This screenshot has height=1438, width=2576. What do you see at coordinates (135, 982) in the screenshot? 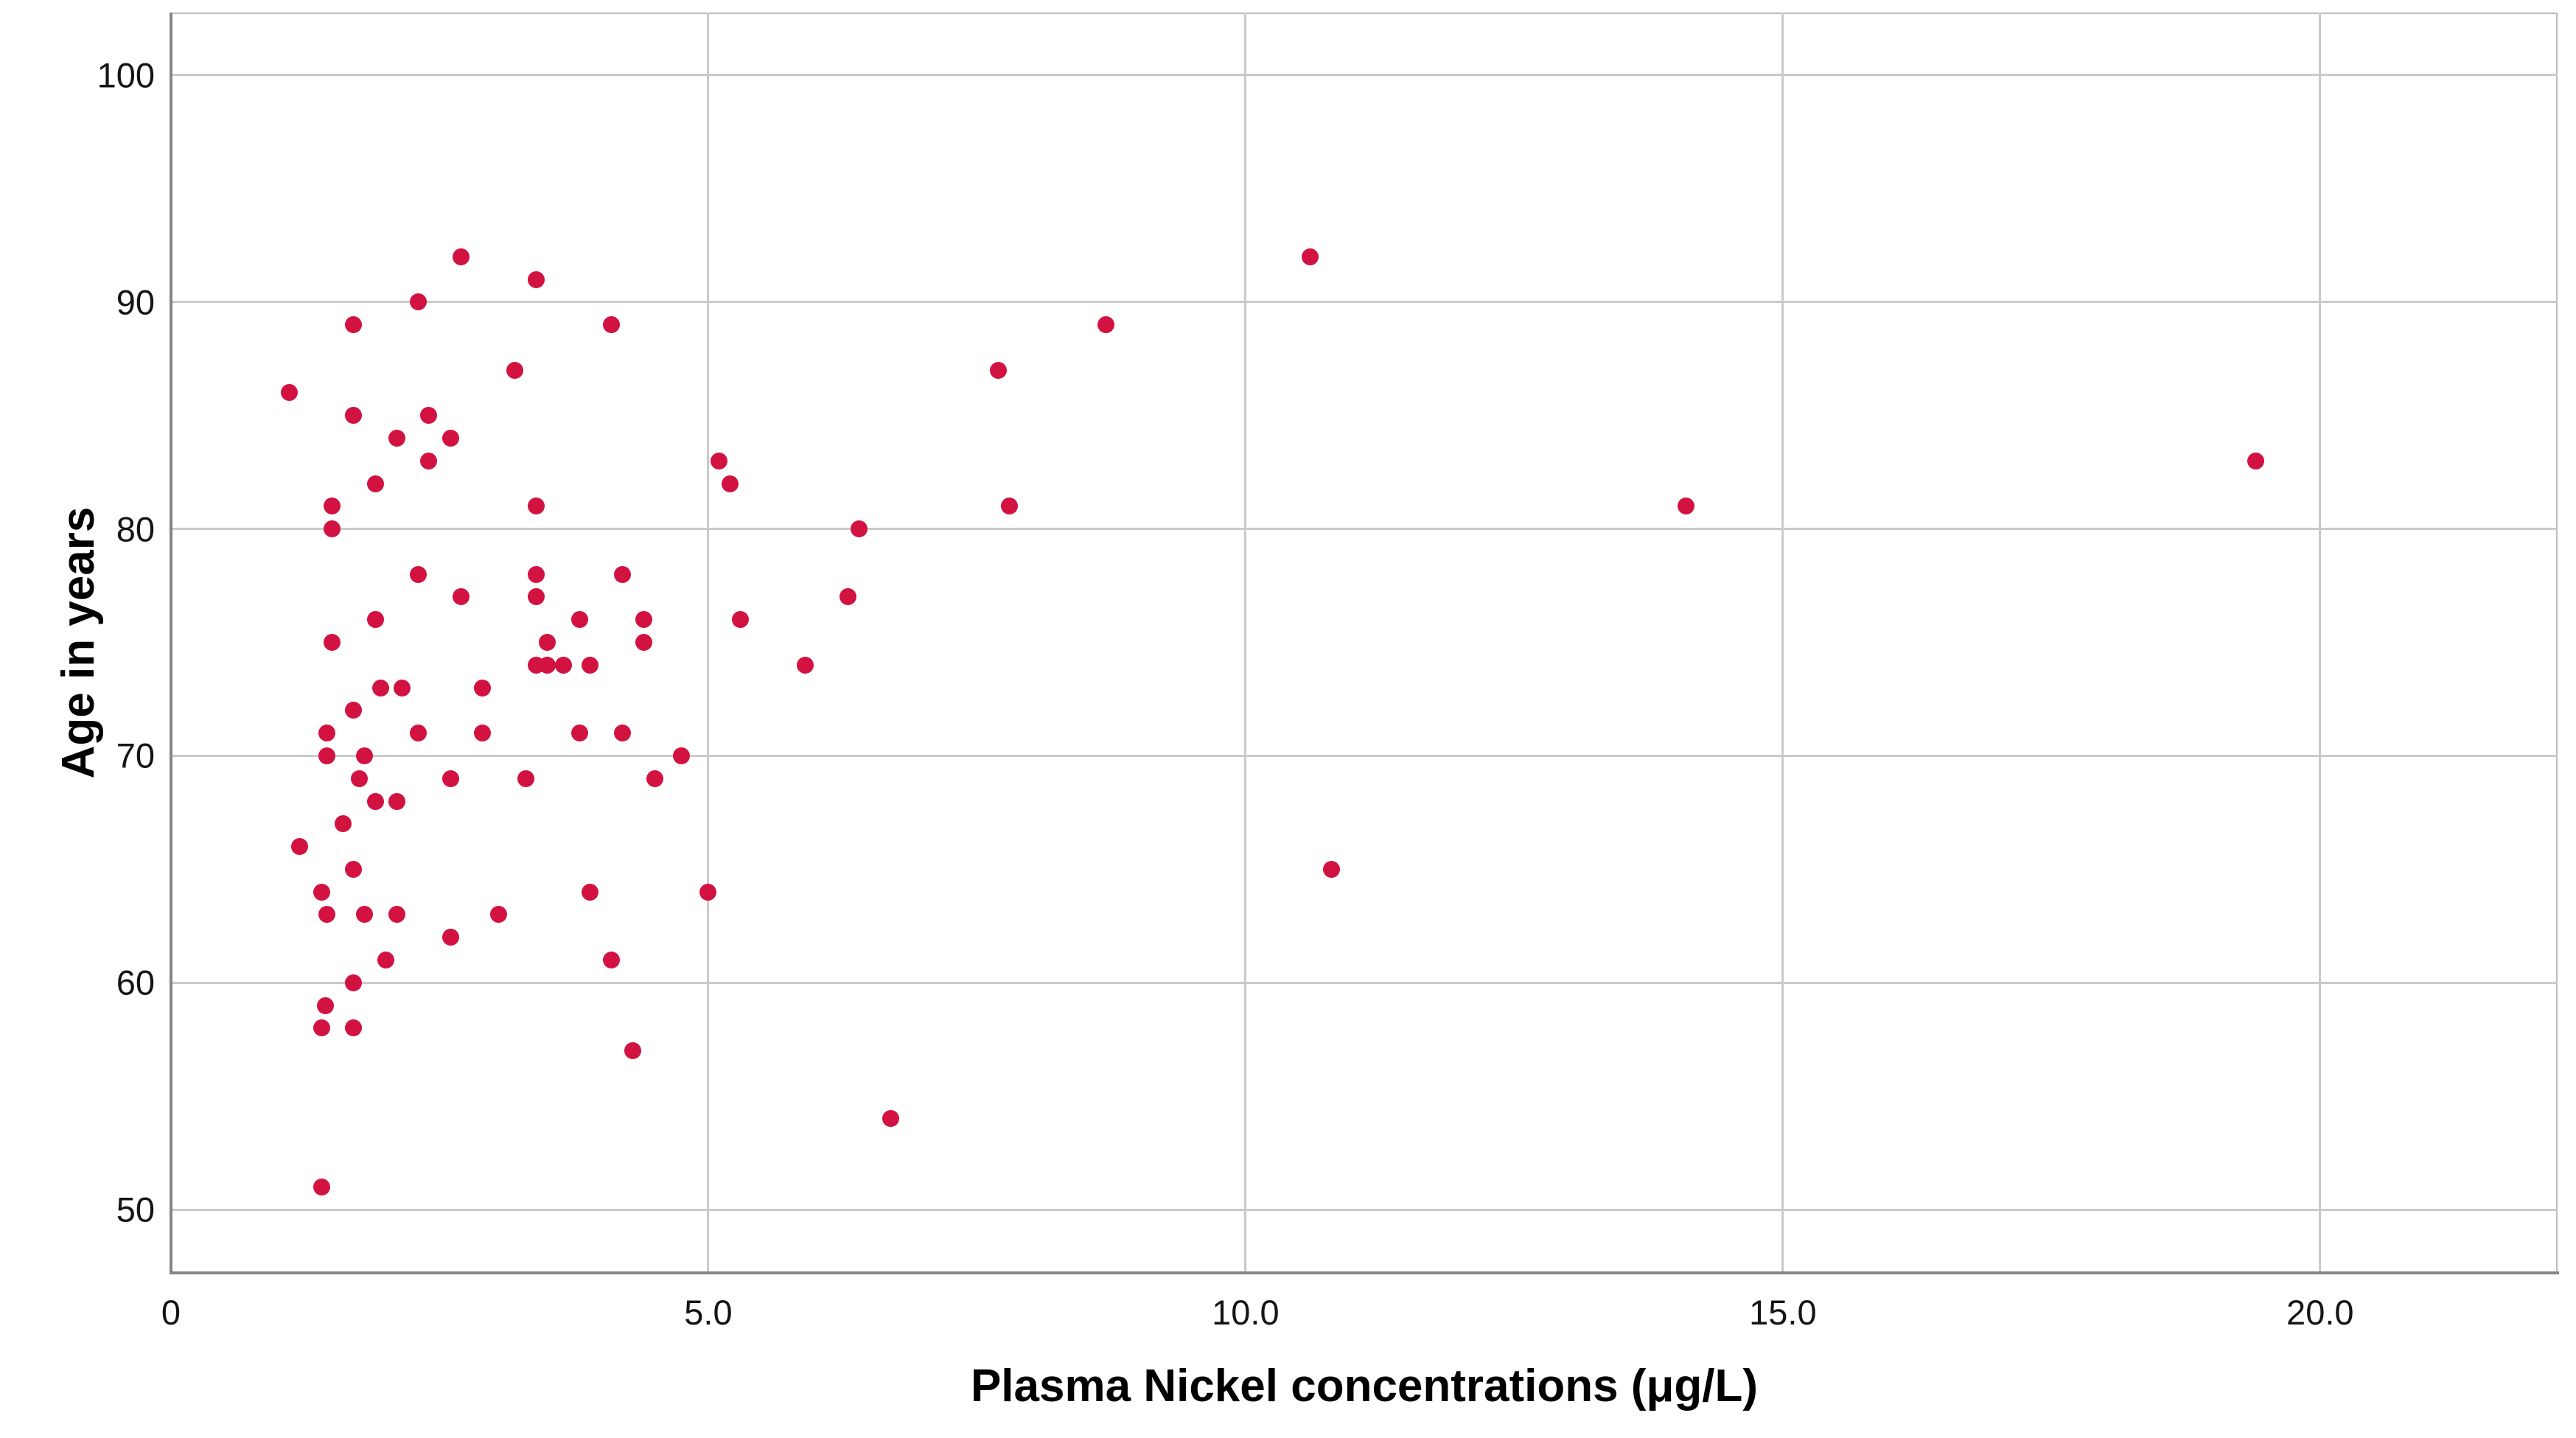
I see `y-tick-label-60: 60` at bounding box center [135, 982].